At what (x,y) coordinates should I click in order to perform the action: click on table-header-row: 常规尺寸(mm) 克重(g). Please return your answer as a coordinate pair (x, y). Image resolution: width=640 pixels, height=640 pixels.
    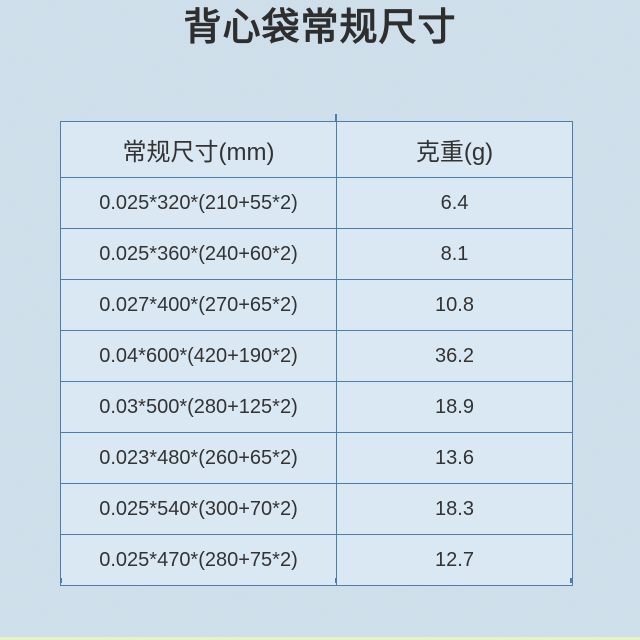
    Looking at the image, I should click on (316, 149).